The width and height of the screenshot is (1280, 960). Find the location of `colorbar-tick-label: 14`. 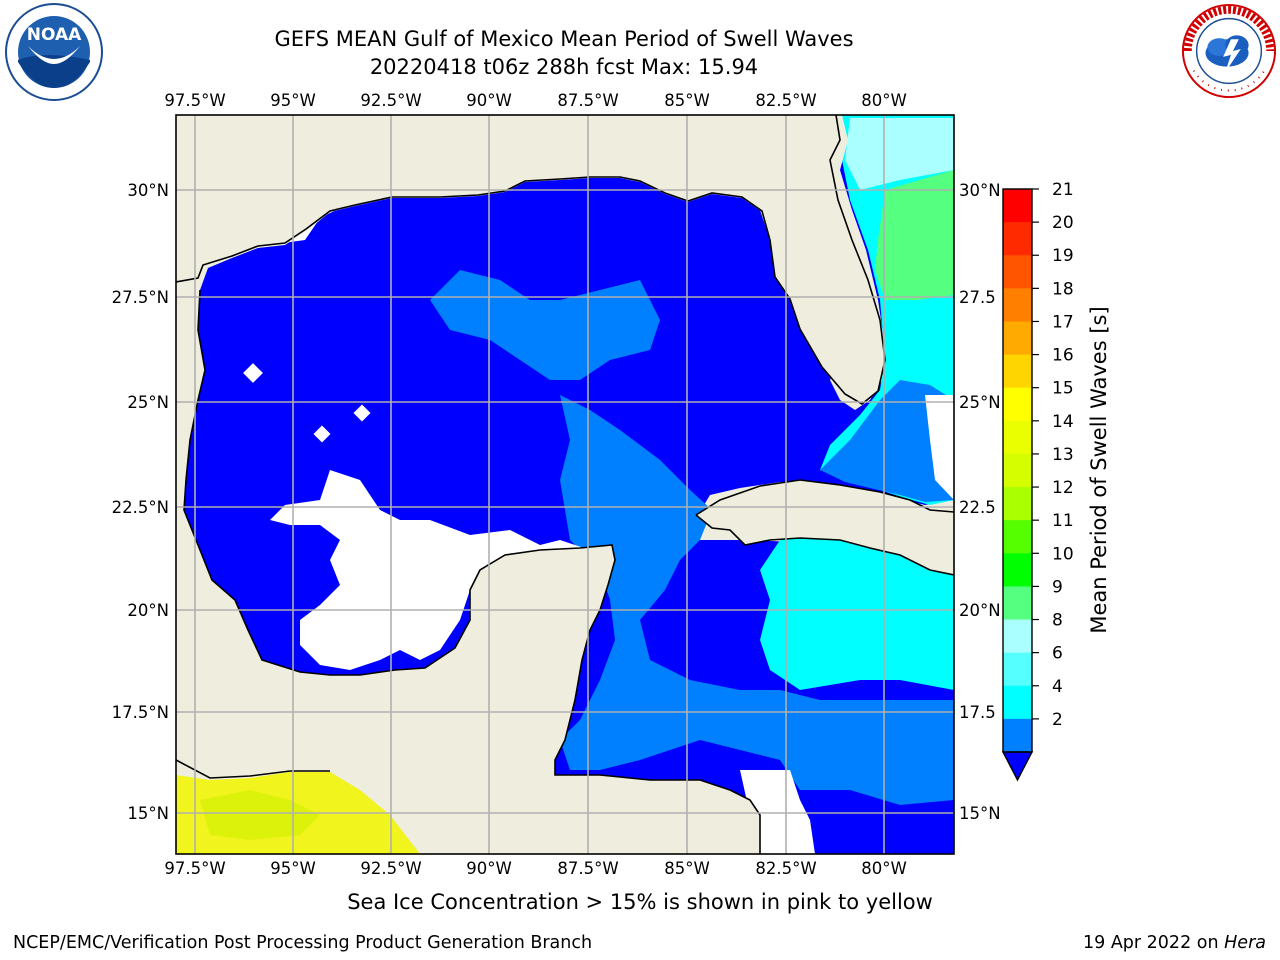

colorbar-tick-label: 14 is located at coordinates (1063, 422).